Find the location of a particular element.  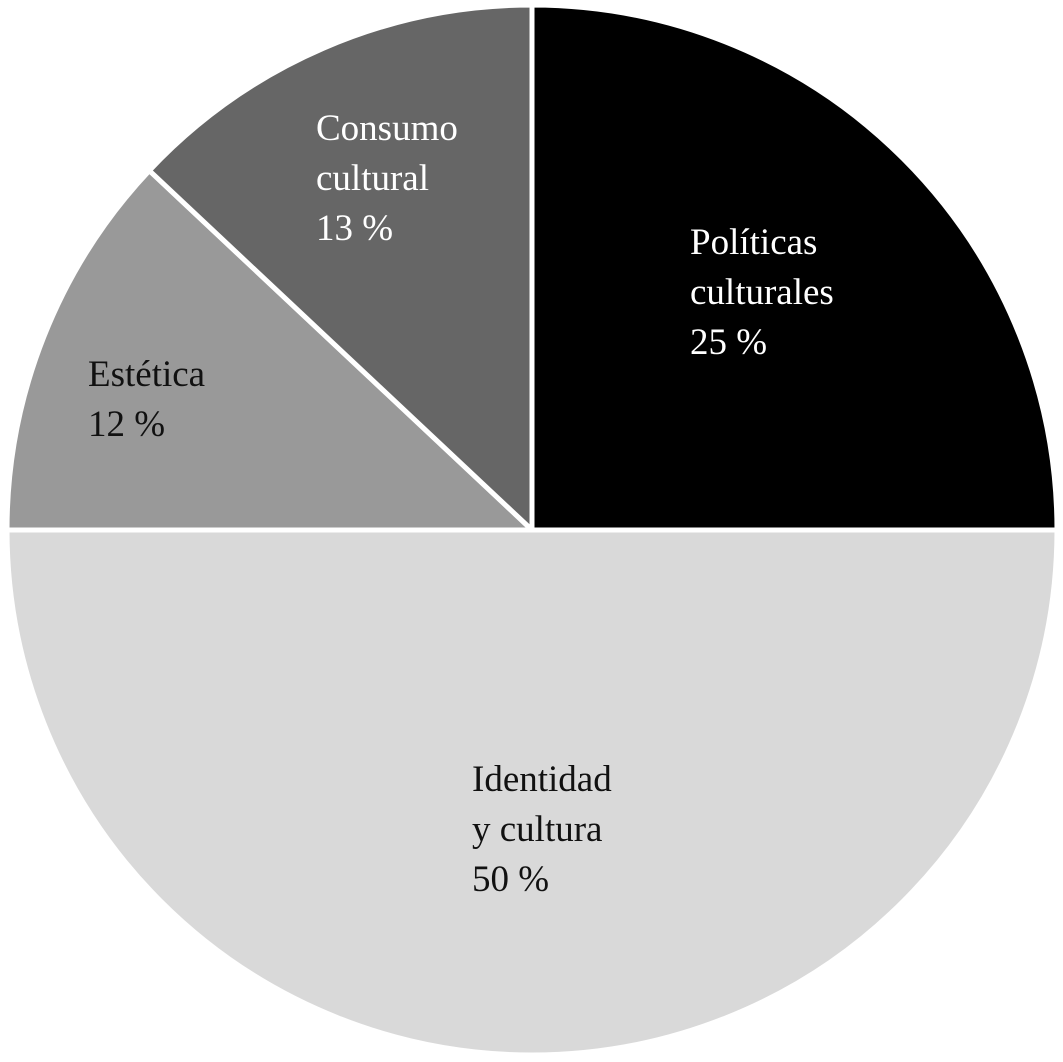

category-label: Estética is located at coordinates (147, 374).